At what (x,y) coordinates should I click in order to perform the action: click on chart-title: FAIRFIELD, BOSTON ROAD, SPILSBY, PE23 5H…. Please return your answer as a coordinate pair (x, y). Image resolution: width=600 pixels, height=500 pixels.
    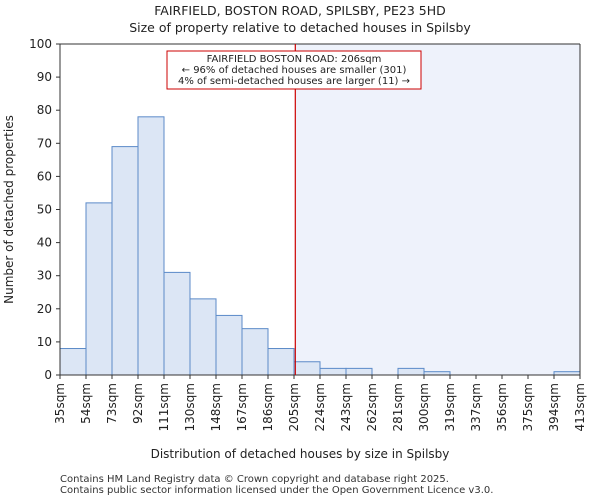
    Looking at the image, I should click on (300, 10).